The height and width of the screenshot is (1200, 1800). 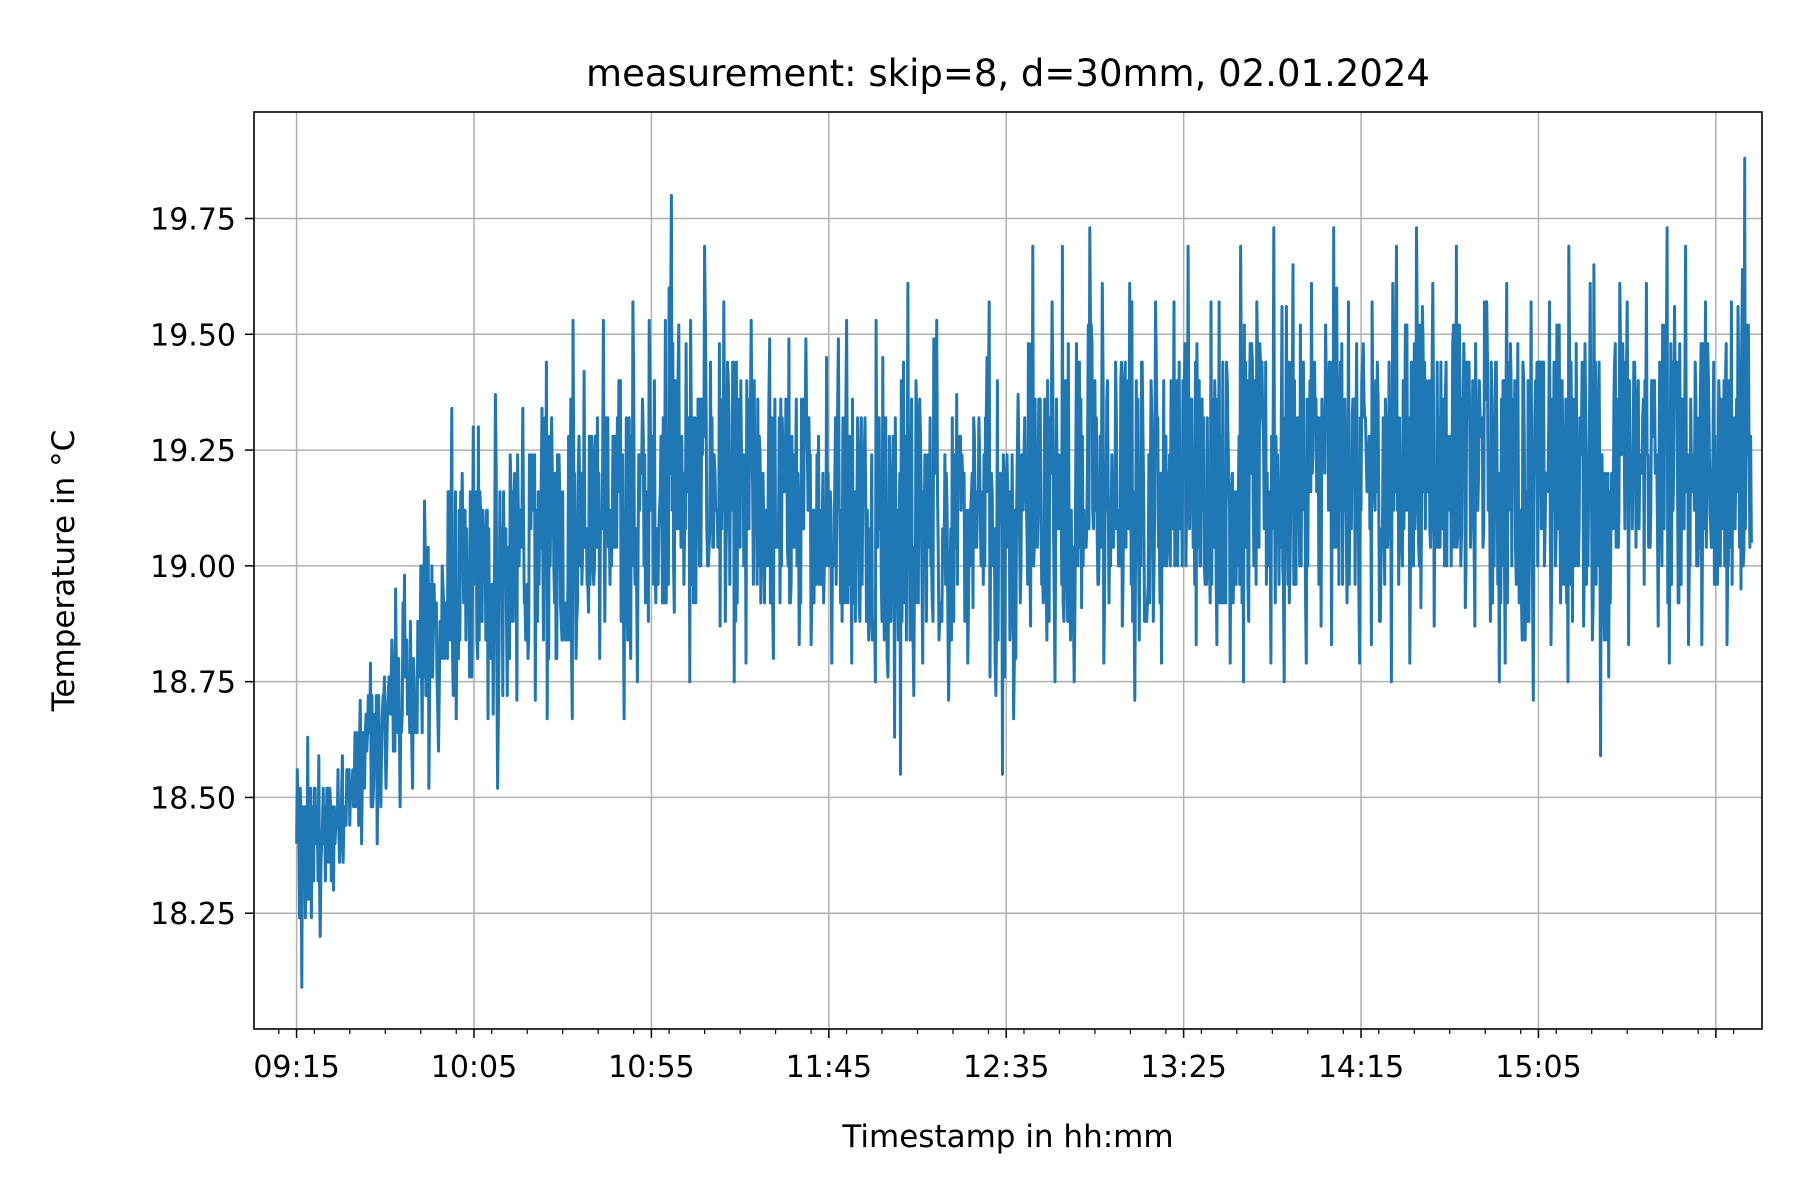 I want to click on x-tick-label: 11:45, so click(x=829, y=1067).